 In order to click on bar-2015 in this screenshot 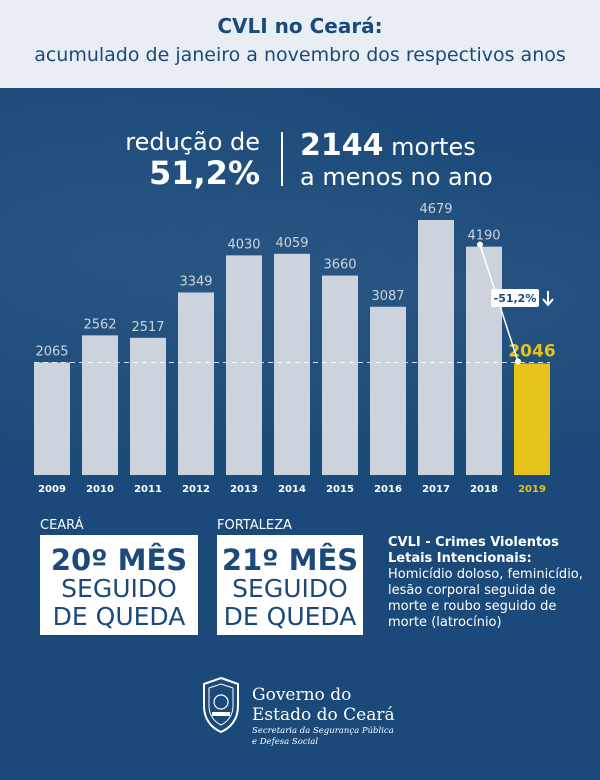, I will do `click(340, 375)`.